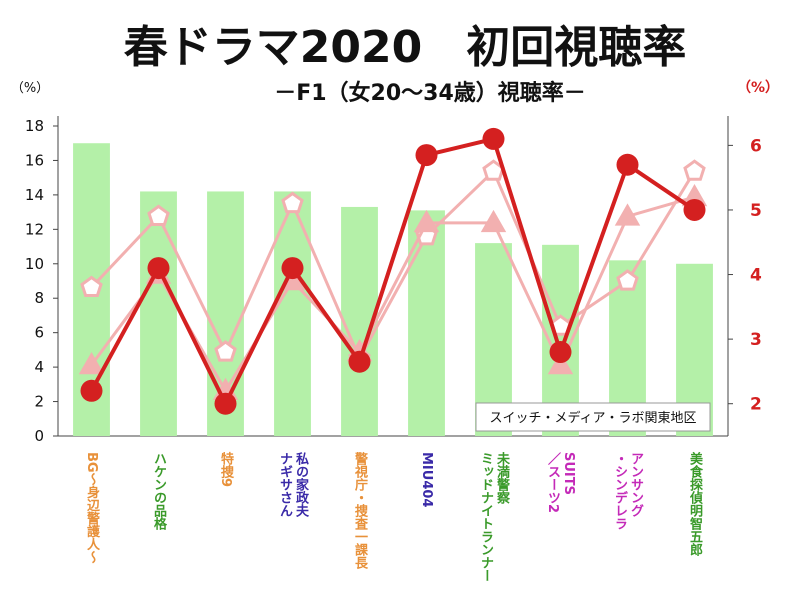 The height and width of the screenshot is (600, 800). What do you see at coordinates (426, 479) in the screenshot?
I see `category-label: MIU404` at bounding box center [426, 479].